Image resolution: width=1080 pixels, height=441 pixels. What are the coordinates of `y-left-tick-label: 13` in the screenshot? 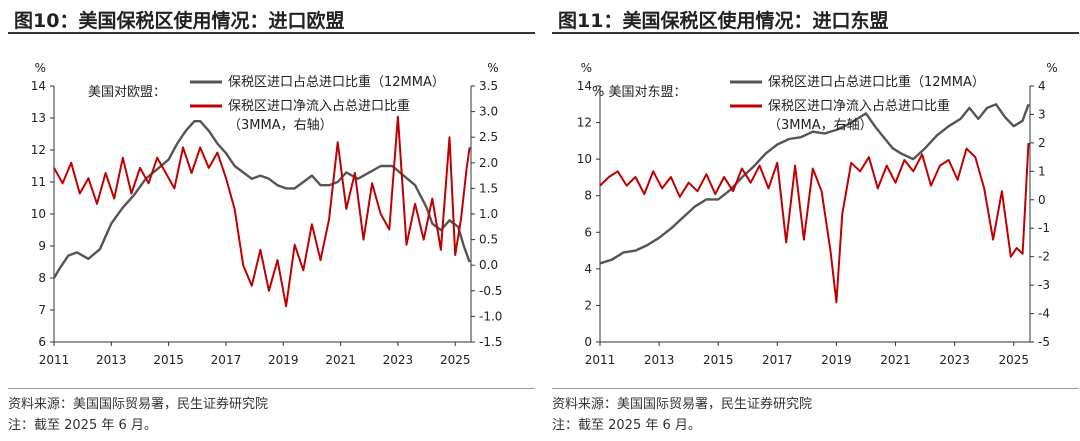 It's located at (38, 118).